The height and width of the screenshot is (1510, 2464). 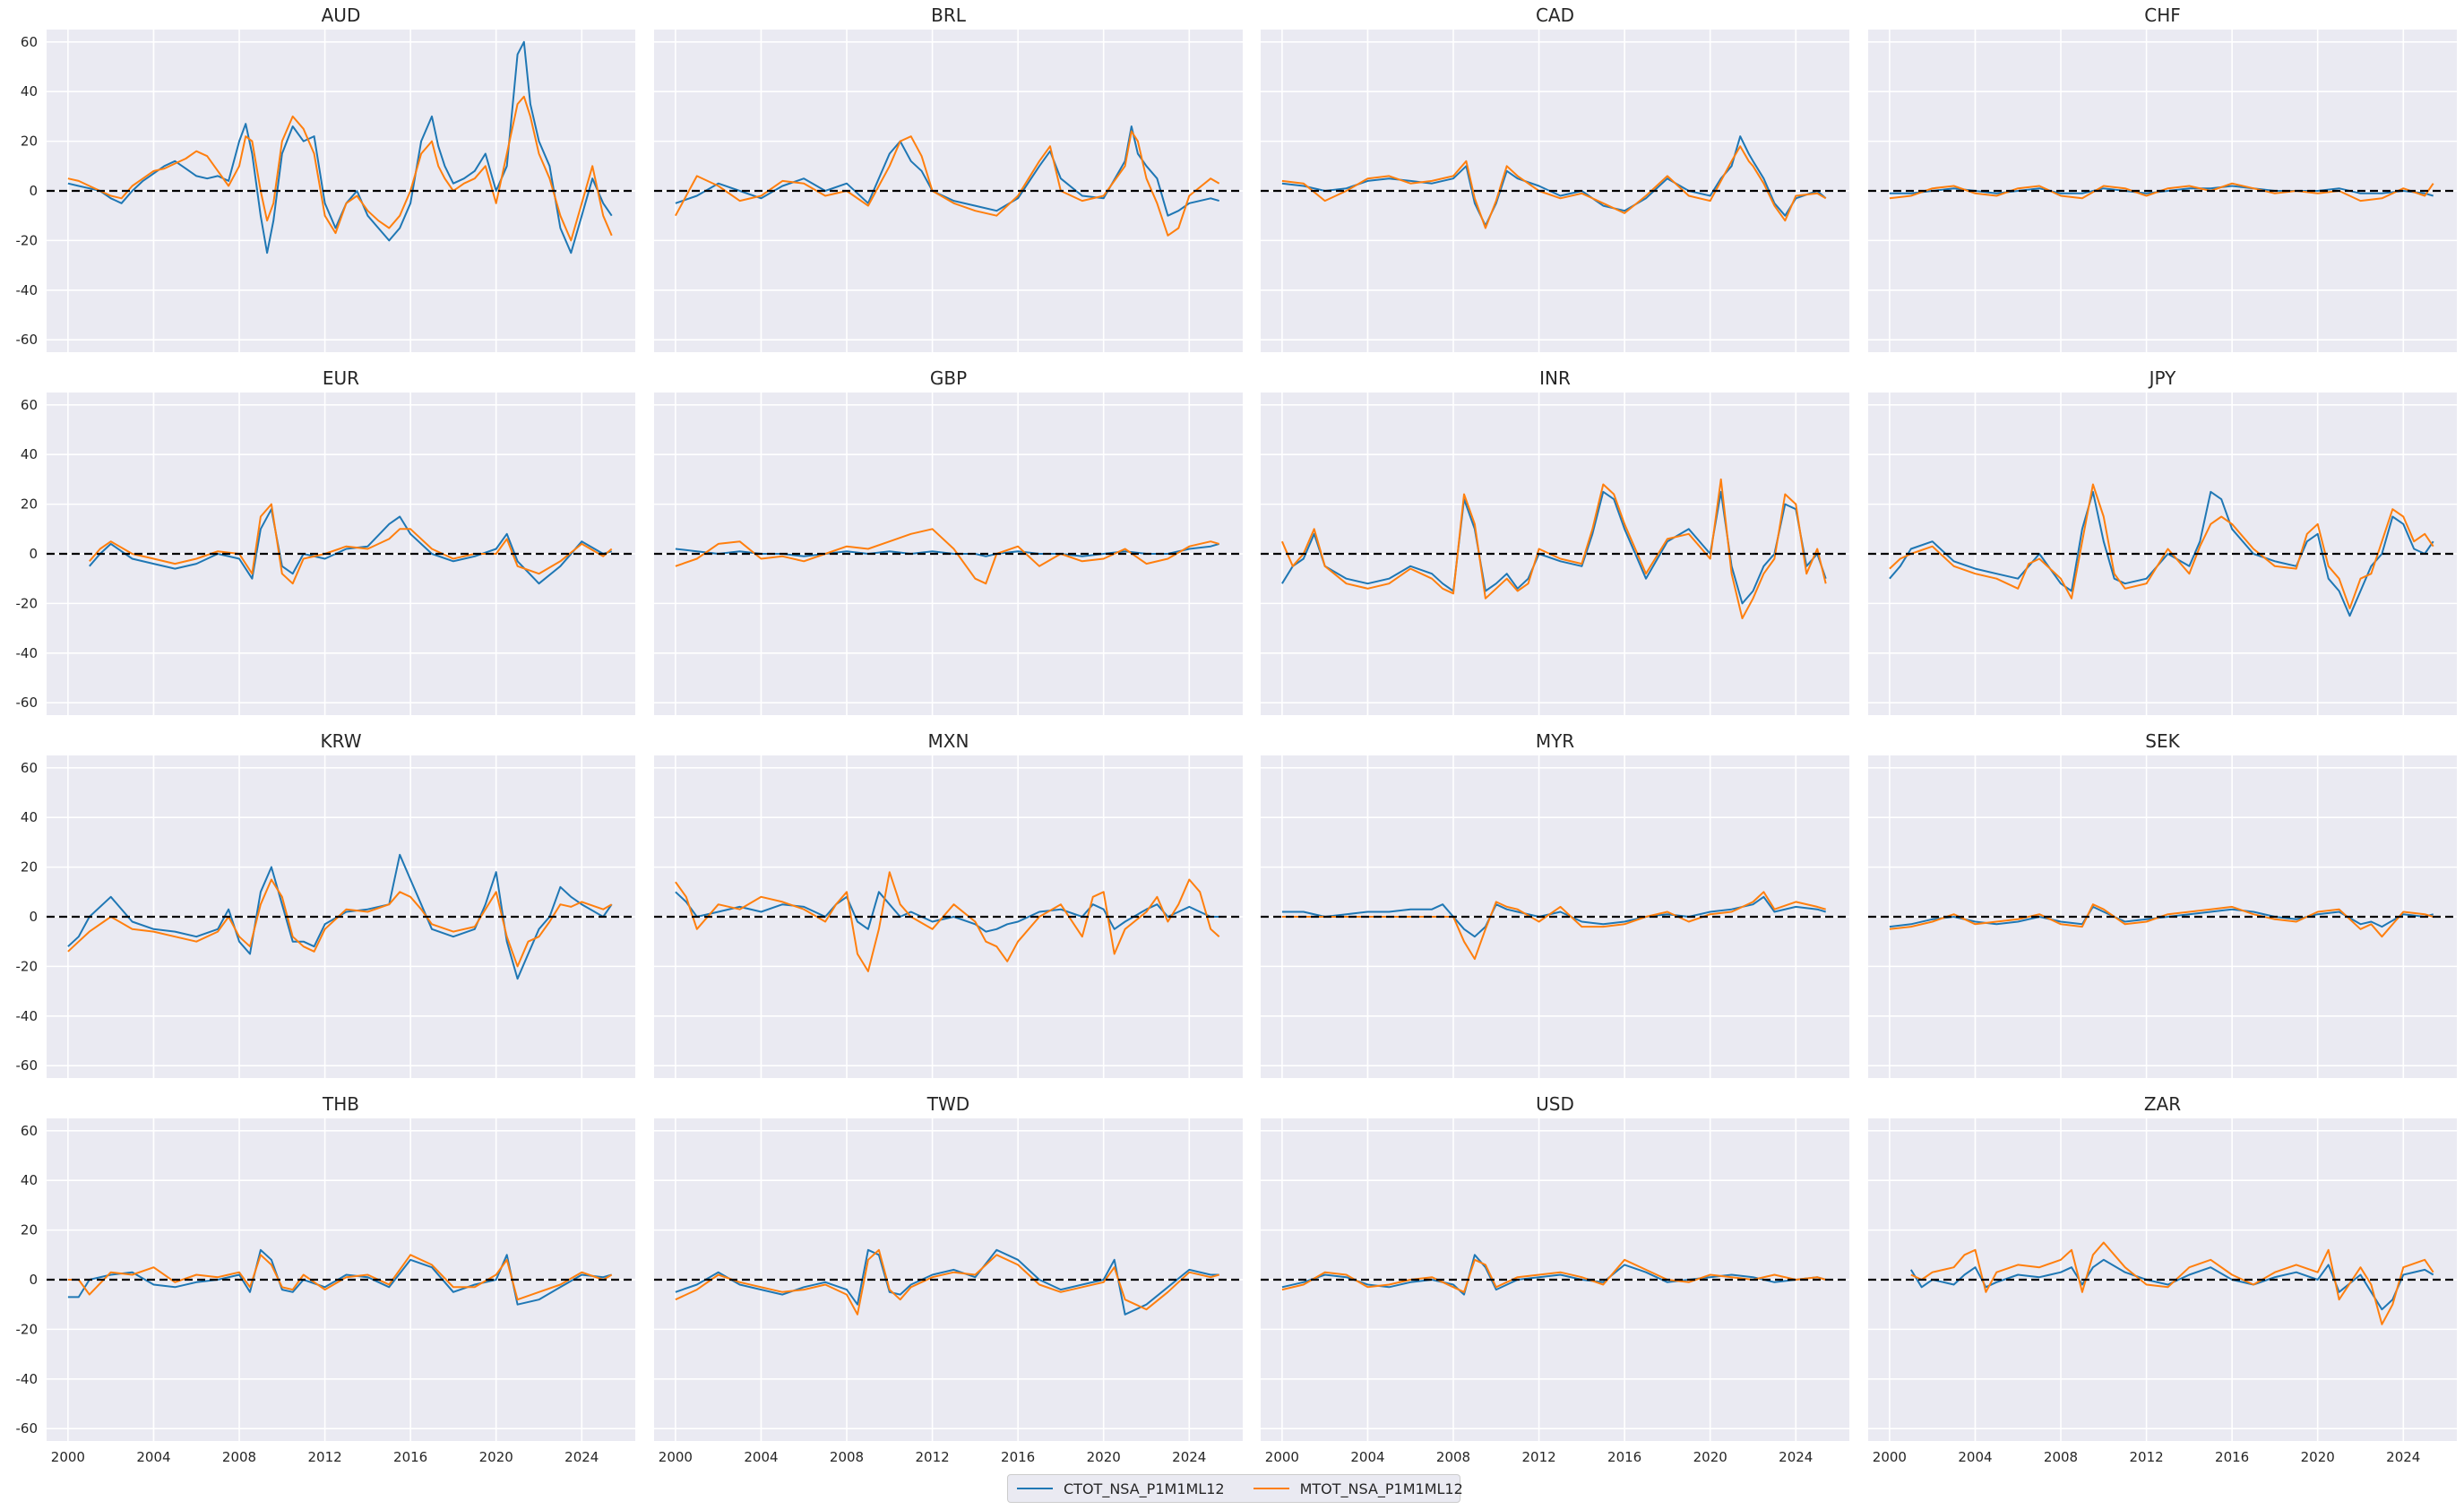 I want to click on legend: CTOT_NSA_P1M1ML12 MTOT_NSA_P1M1ML12, so click(x=1235, y=1488).